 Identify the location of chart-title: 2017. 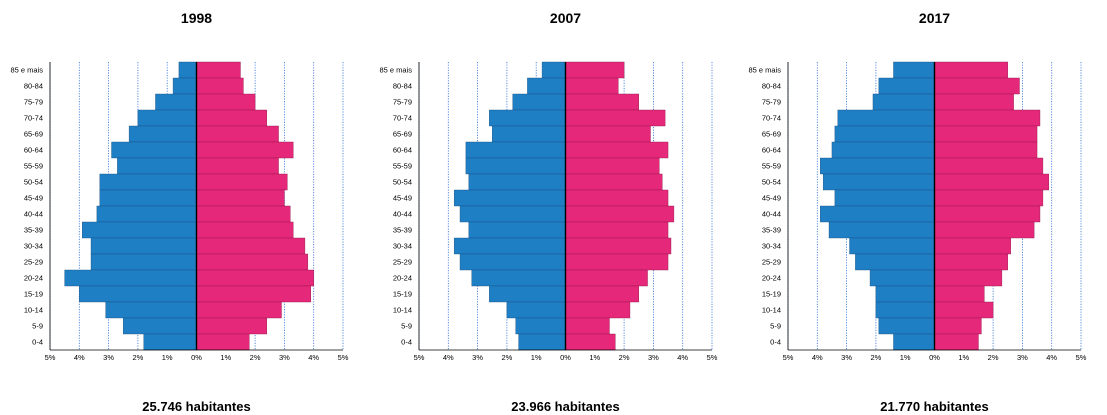
(934, 18).